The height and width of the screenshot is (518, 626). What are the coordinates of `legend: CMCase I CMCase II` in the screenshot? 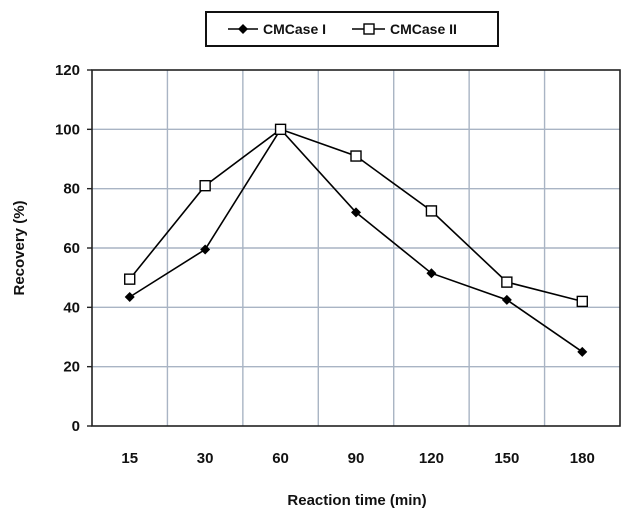 It's located at (352, 29).